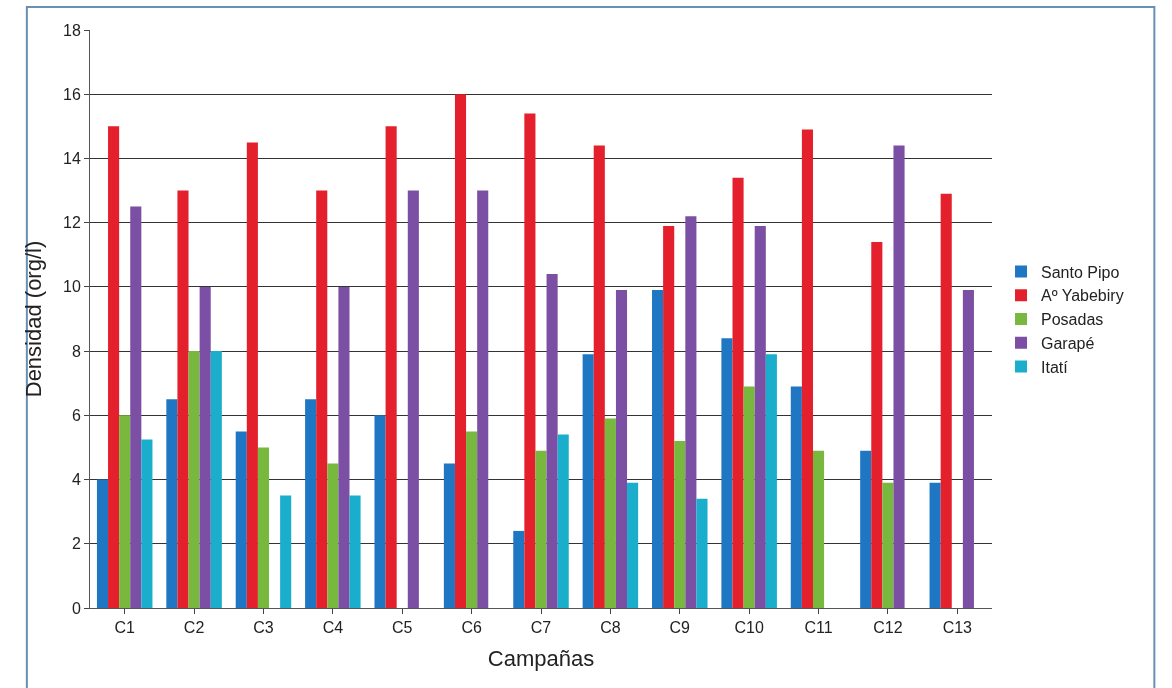  I want to click on x-tick-label: C12, so click(888, 628).